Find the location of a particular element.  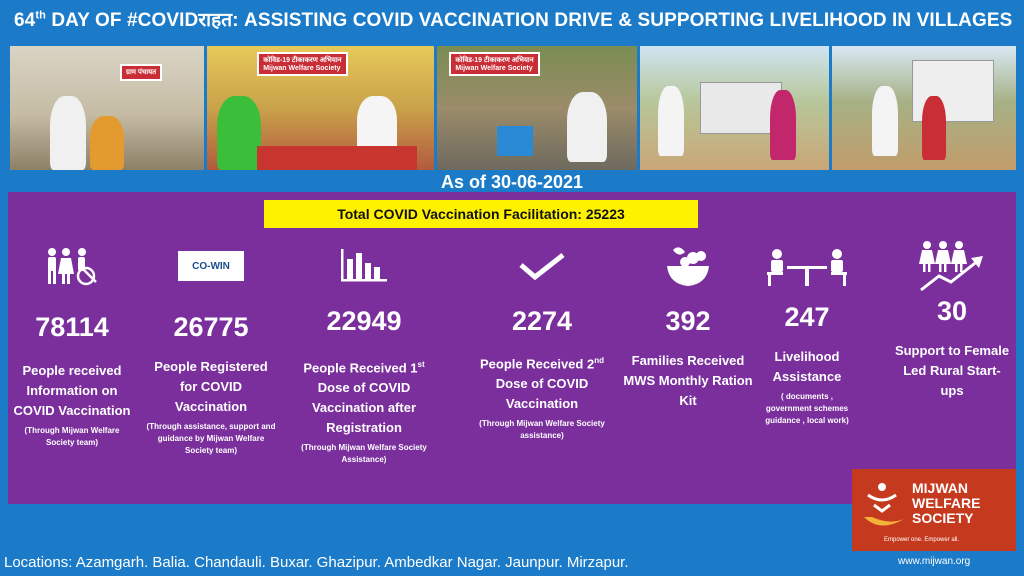

stat-label-part: People Received 1 is located at coordinates (360, 368).